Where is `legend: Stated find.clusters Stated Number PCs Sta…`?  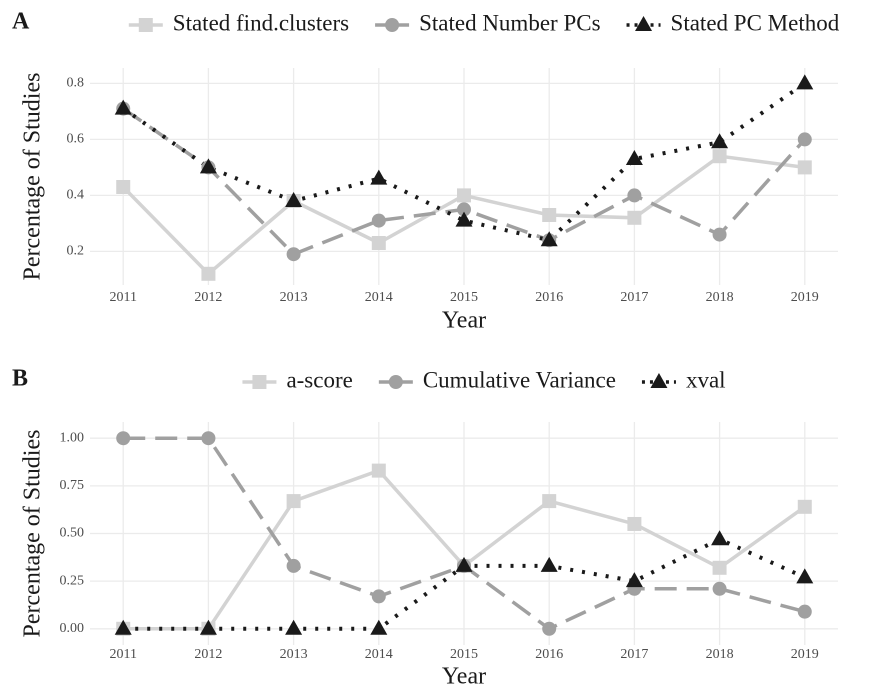 legend: Stated find.clusters Stated Number PCs Sta… is located at coordinates (484, 22).